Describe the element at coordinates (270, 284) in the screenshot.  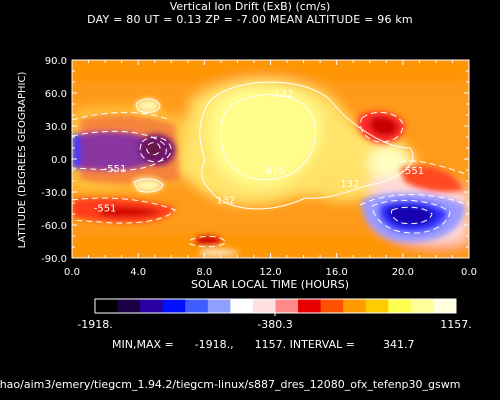
I see `x-axis-label: SOLAR LOCAL TIME (HOURS)` at that location.